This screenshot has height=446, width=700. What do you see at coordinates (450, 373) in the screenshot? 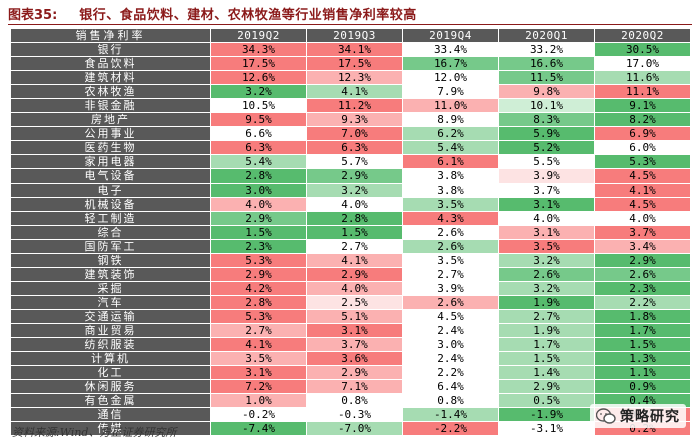
I see `margin-cell: 2.2%` at bounding box center [450, 373].